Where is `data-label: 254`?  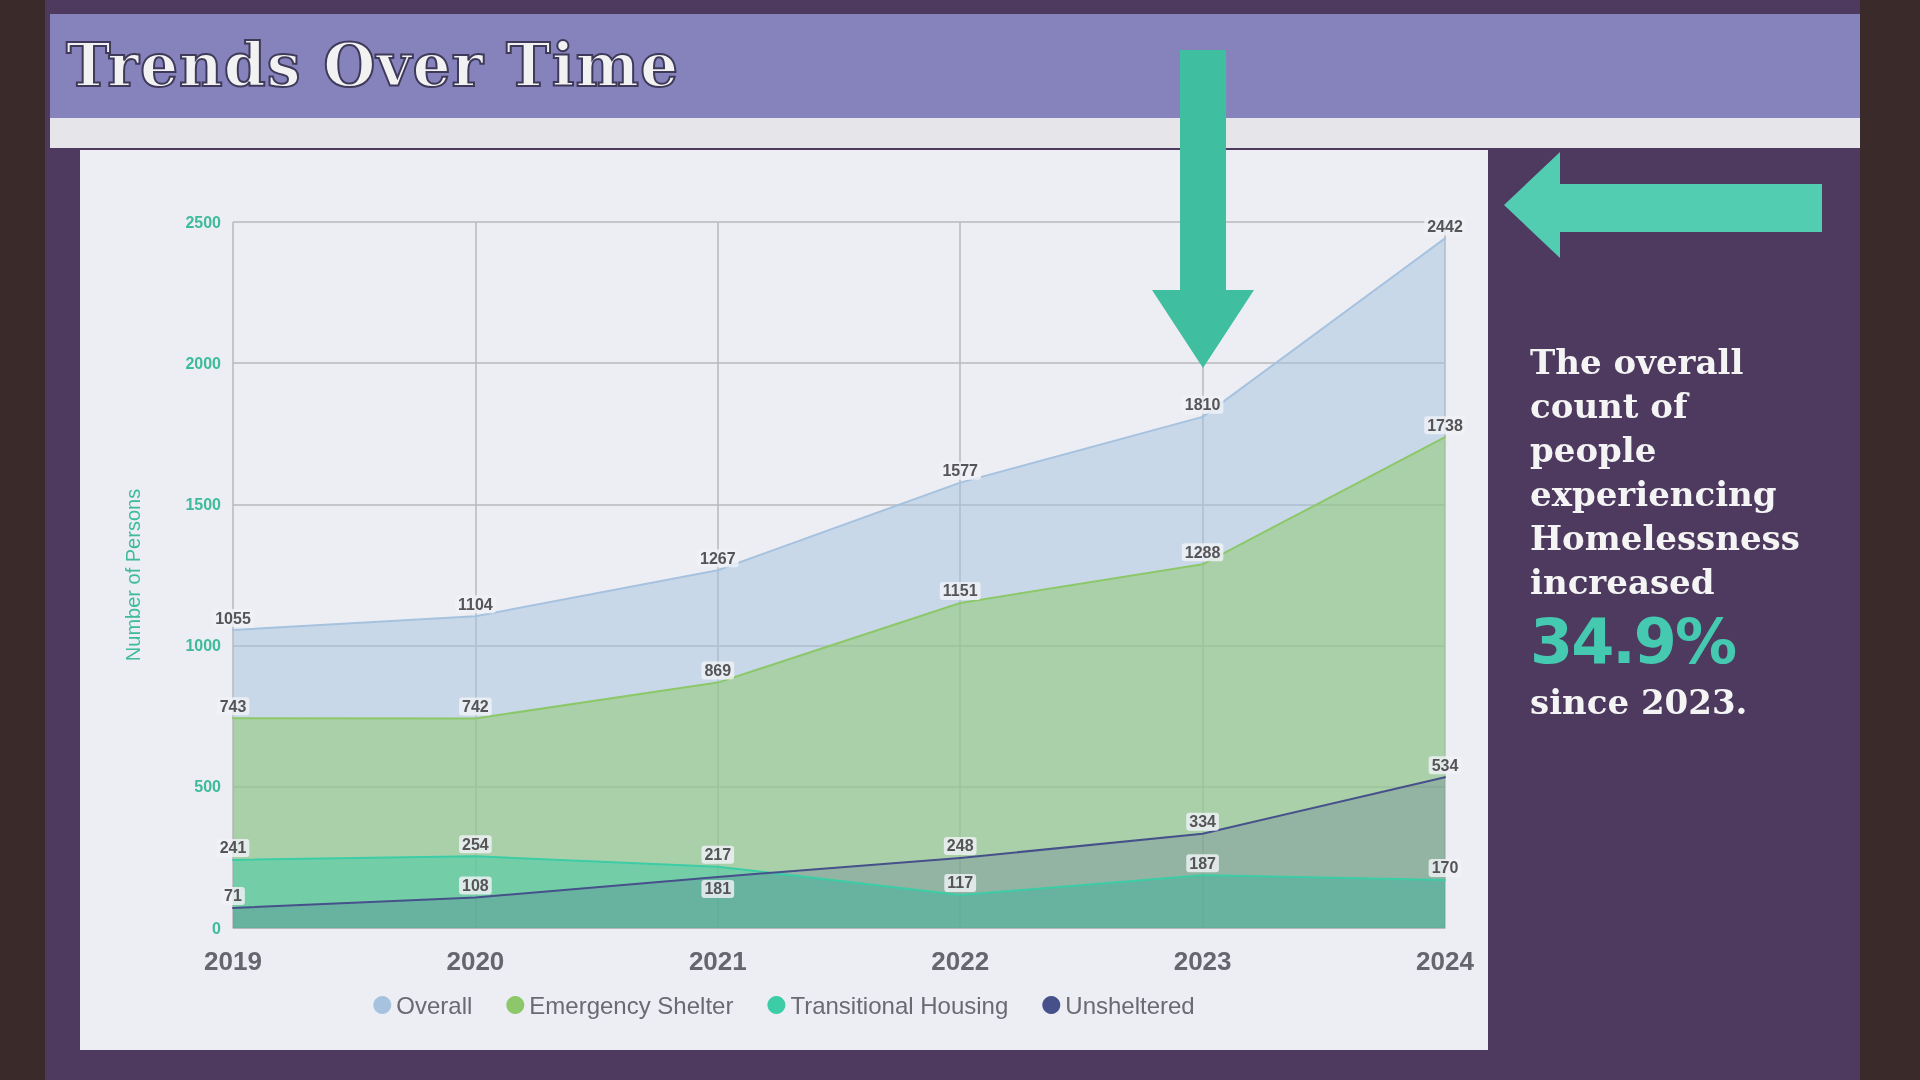
data-label: 254 is located at coordinates (475, 844).